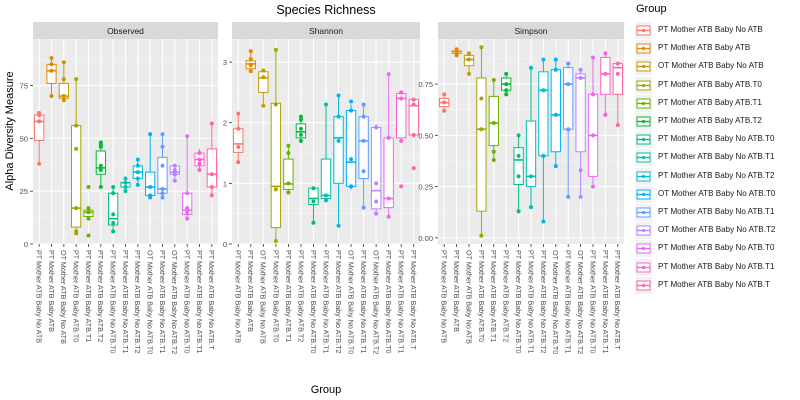 The image size is (800, 400). Describe the element at coordinates (716, 31) in the screenshot. I see `legend-item: PT Mother ATB Baby No ATB` at that location.